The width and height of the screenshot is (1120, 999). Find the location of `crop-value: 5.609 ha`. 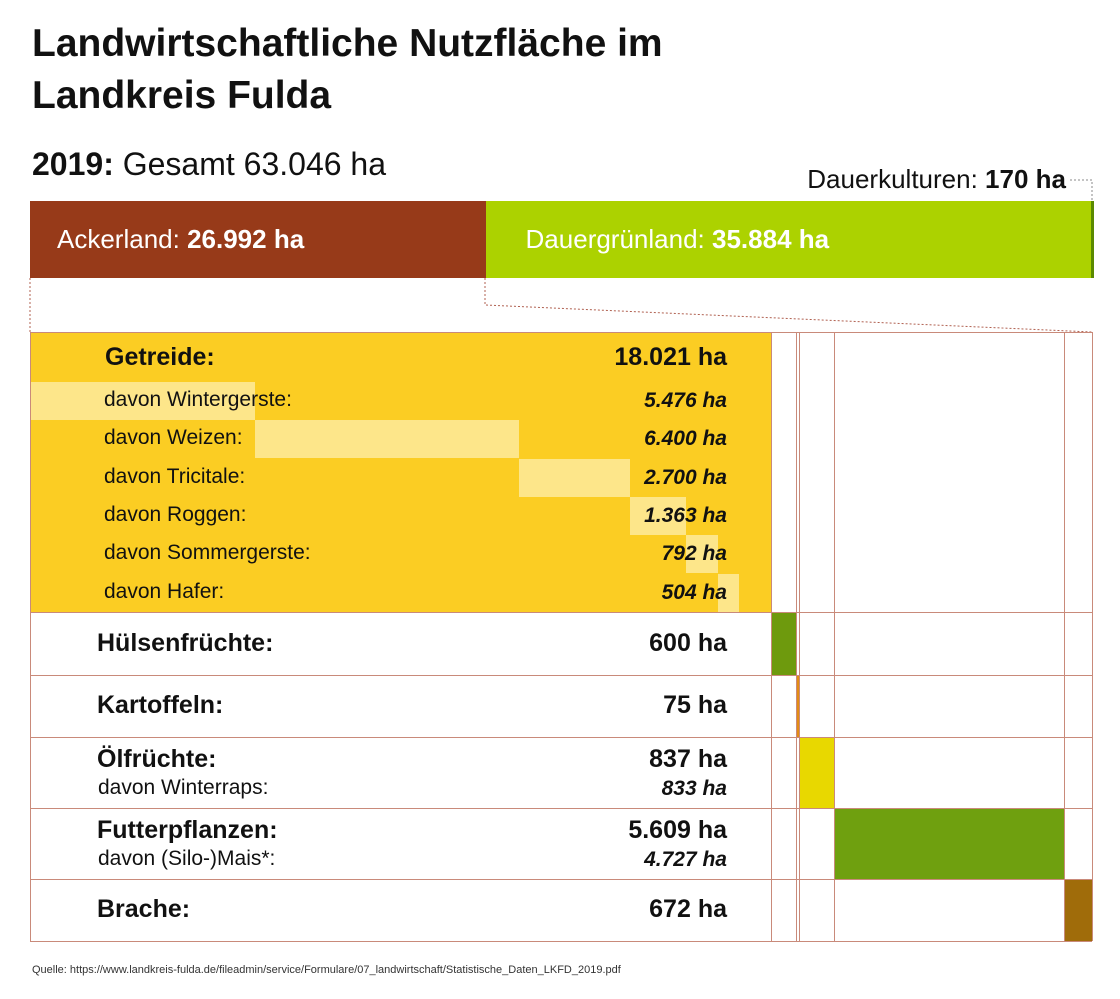

crop-value: 5.609 ha is located at coordinates (677, 830).